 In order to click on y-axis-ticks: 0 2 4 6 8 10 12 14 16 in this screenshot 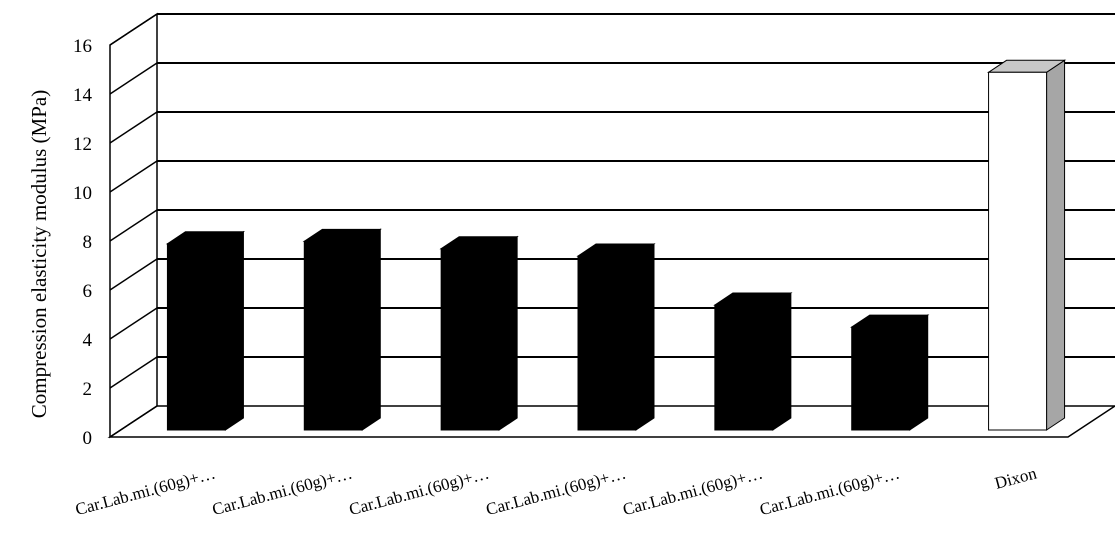, I will do `click(83, 242)`.